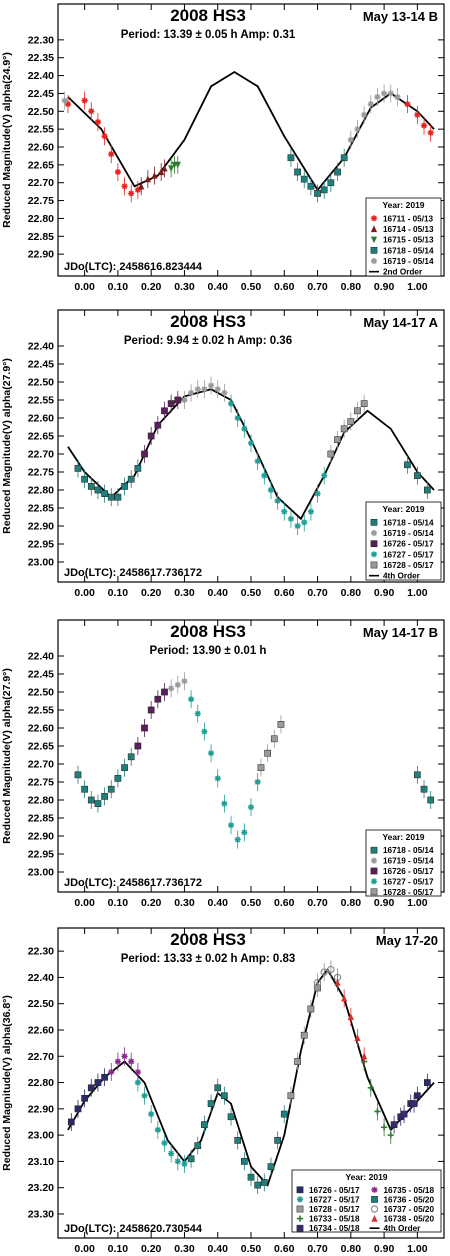  Describe the element at coordinates (84, 903) in the screenshot. I see `x-tick-label: 0.00` at that location.